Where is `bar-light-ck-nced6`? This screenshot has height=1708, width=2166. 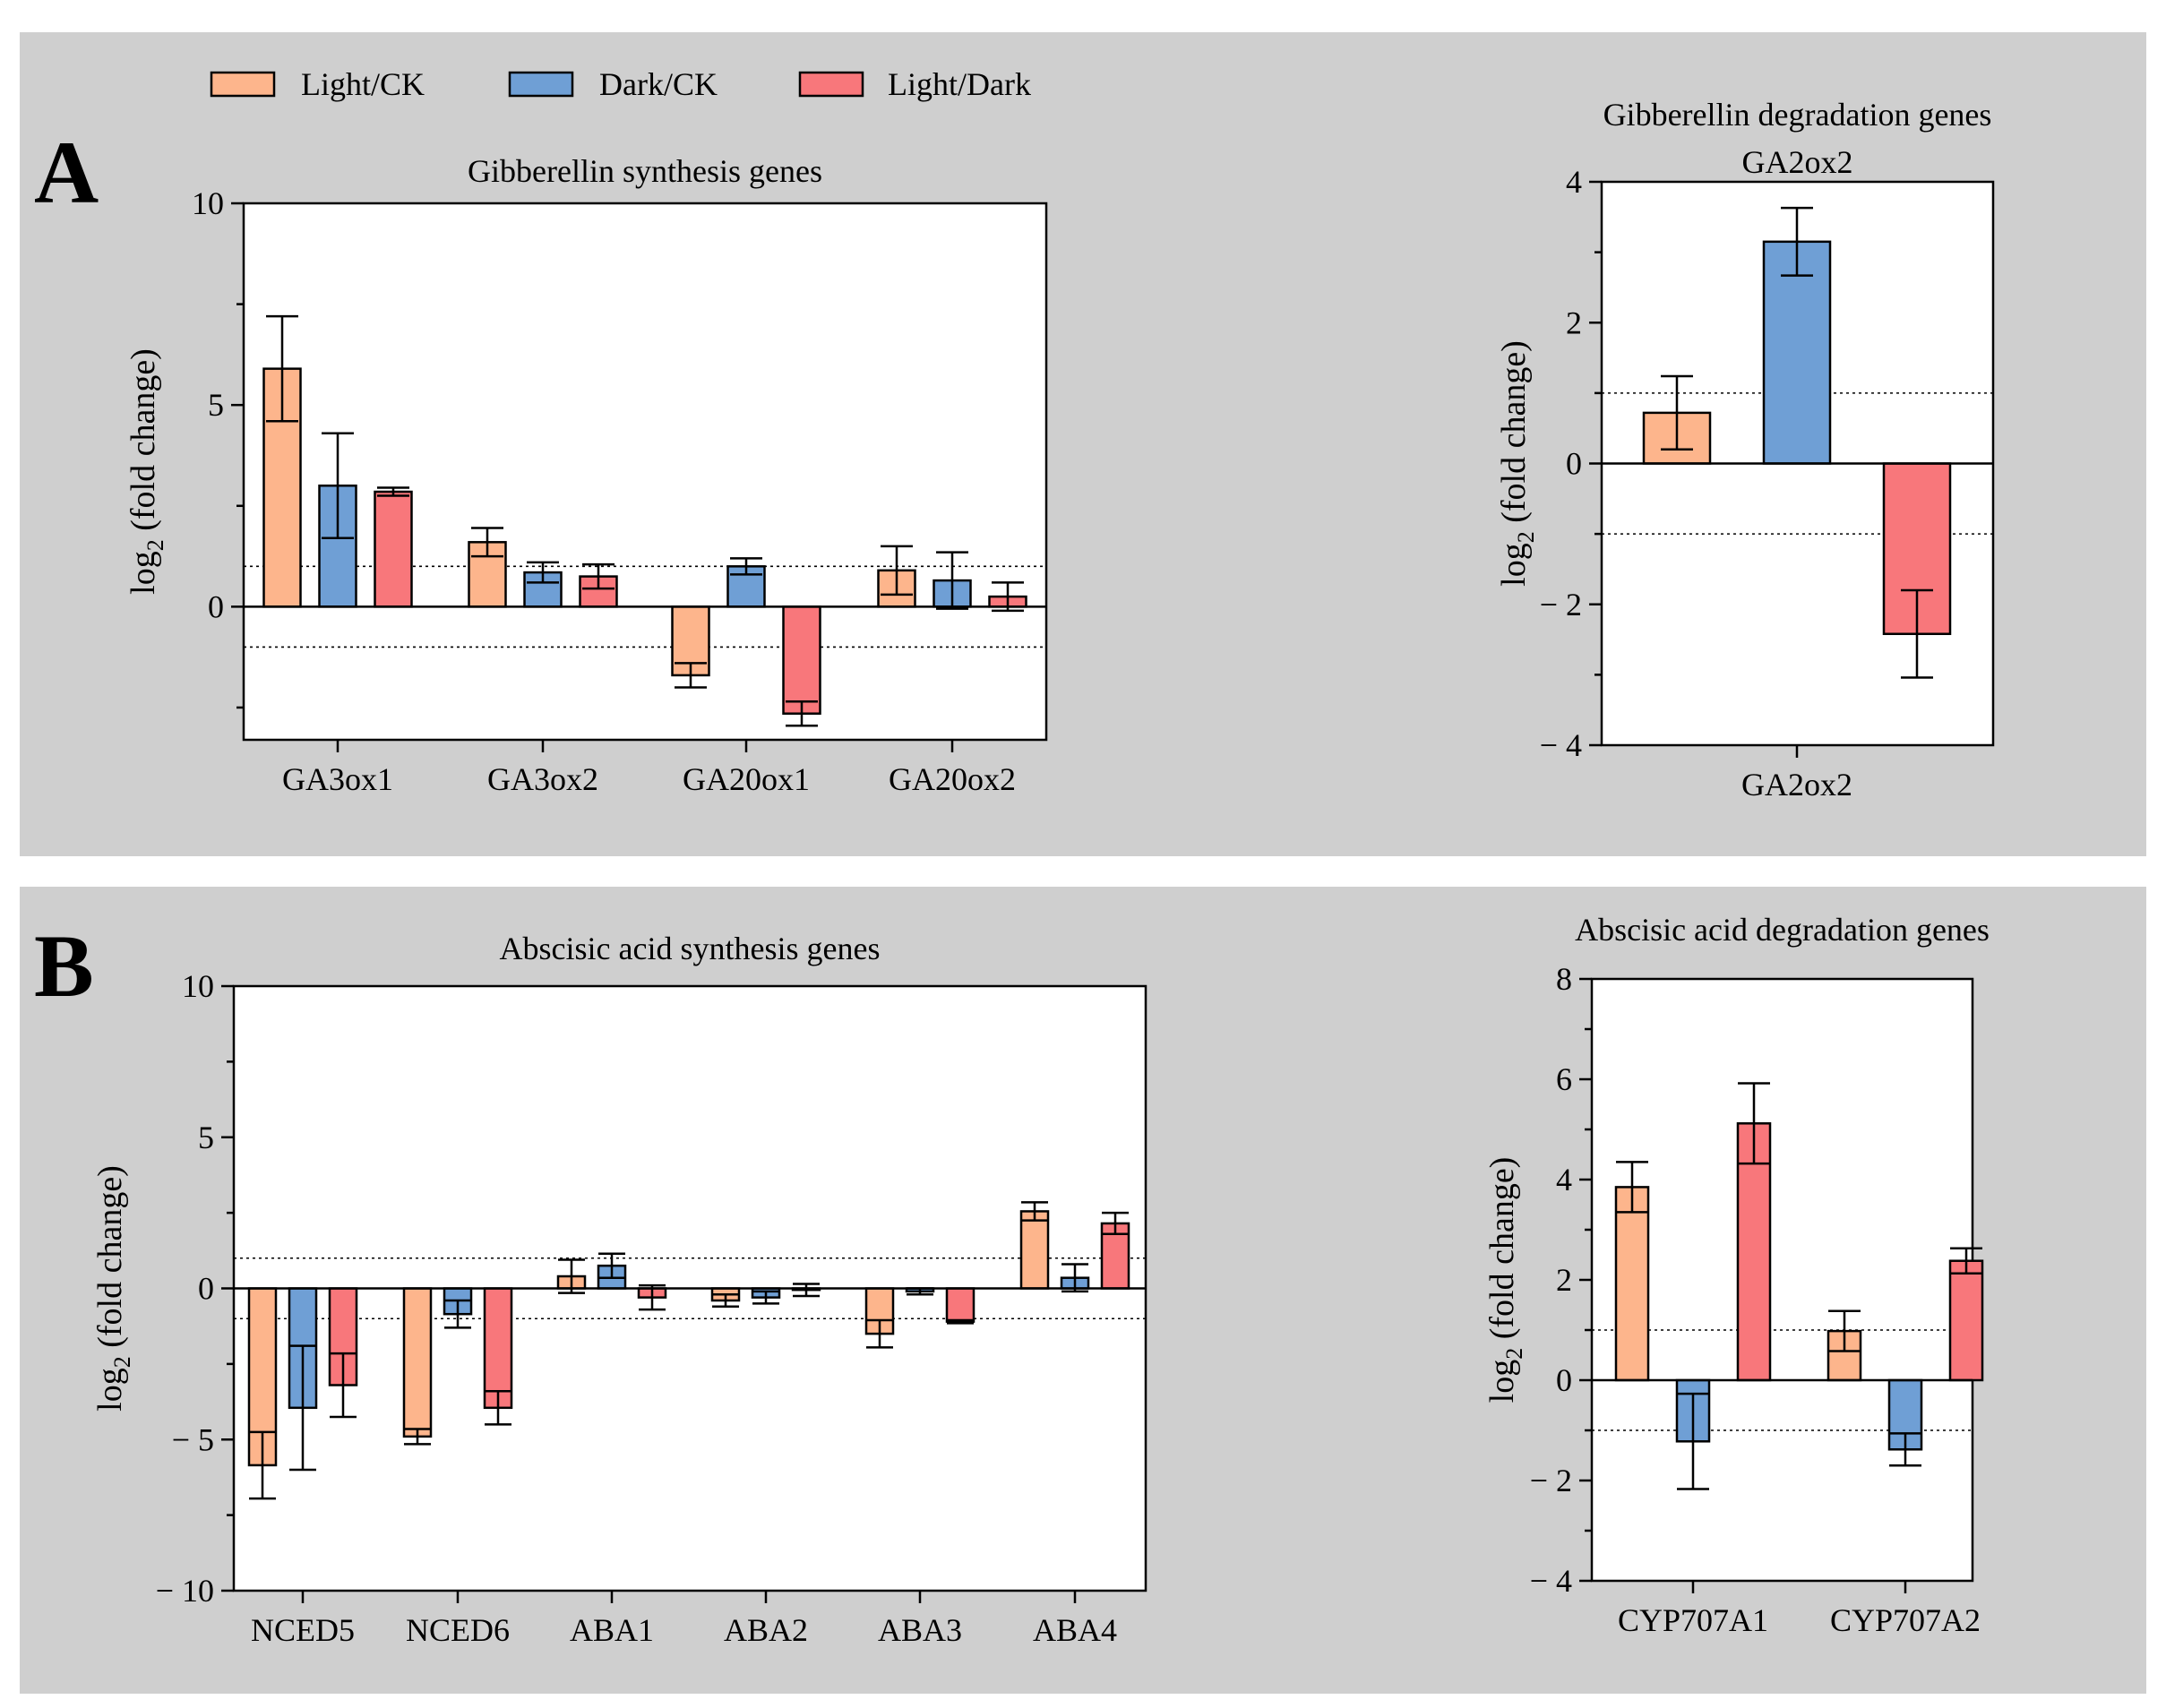 bar-light-ck-nced6 is located at coordinates (417, 1363).